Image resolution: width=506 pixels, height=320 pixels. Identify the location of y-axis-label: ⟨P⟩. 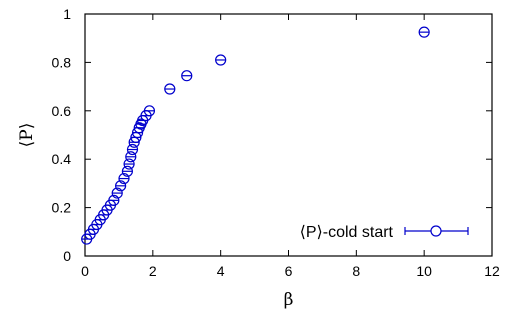
(27, 135).